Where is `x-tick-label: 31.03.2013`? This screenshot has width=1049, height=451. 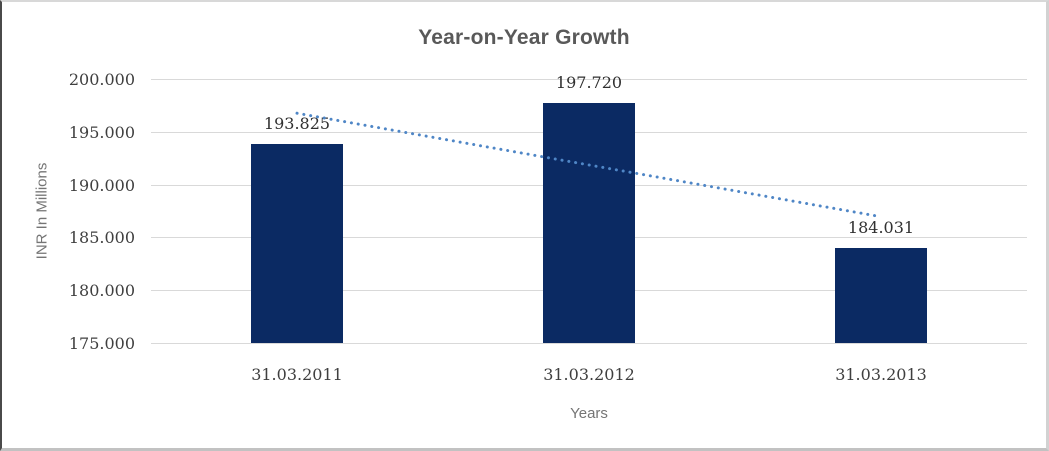 x-tick-label: 31.03.2013 is located at coordinates (881, 374).